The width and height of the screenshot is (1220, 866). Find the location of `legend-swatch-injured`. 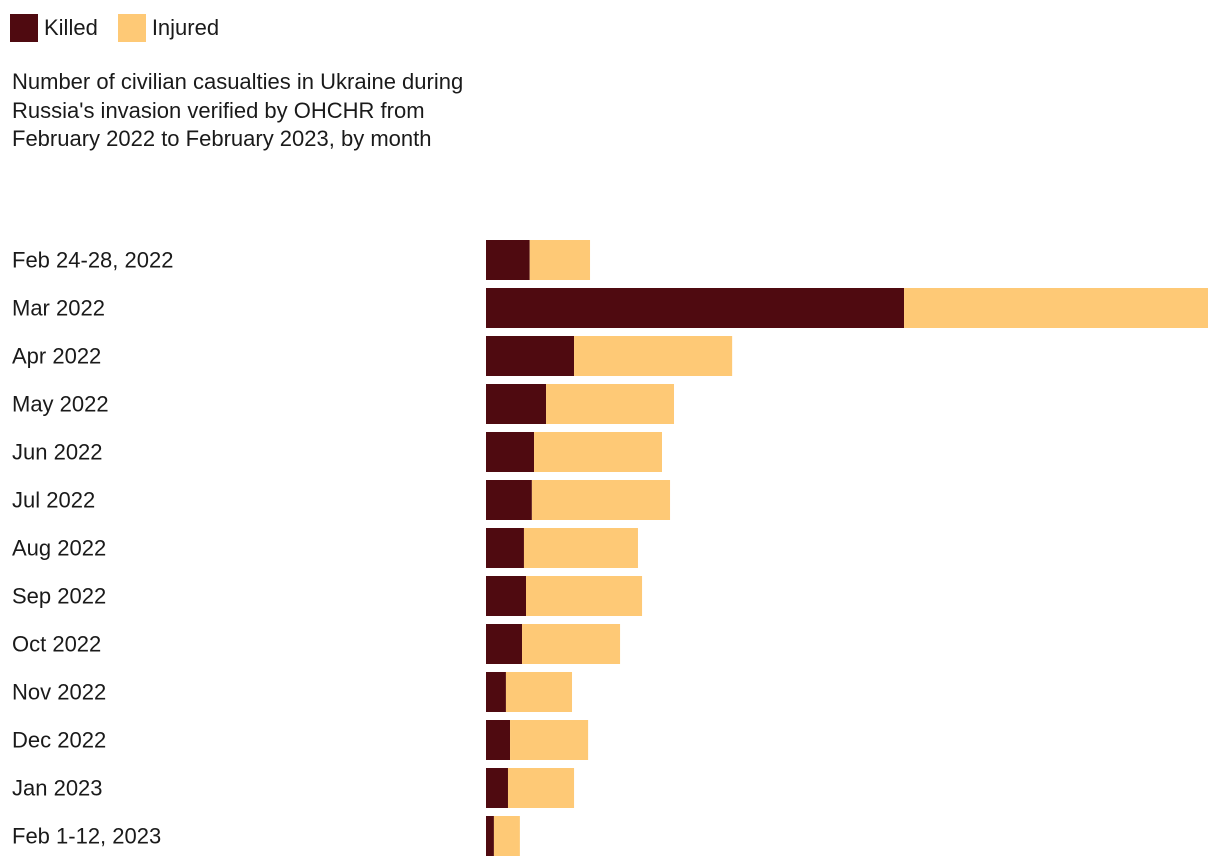

legend-swatch-injured is located at coordinates (131, 28).